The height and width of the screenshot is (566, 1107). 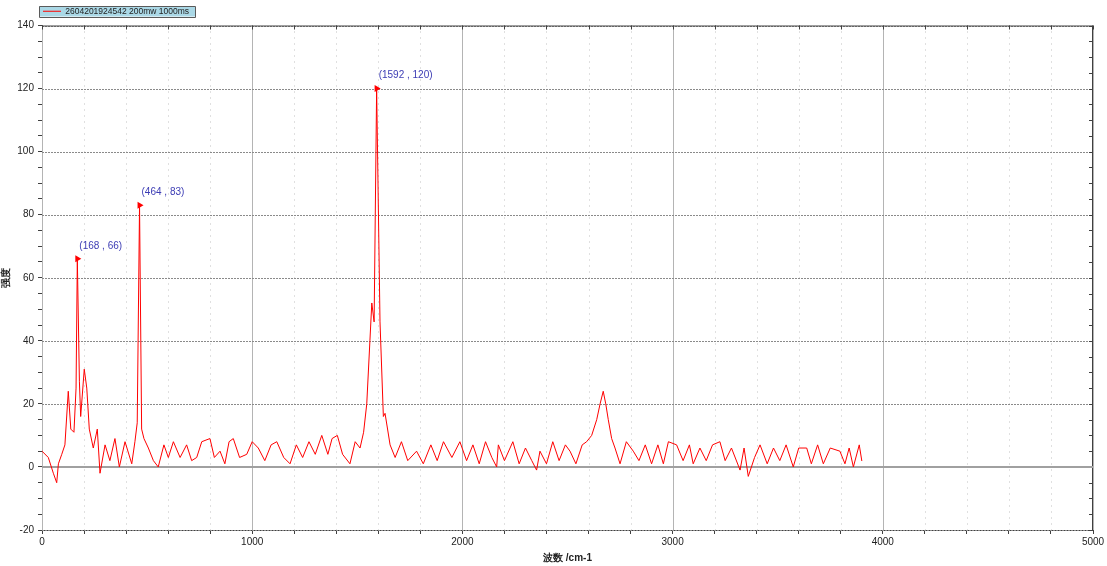 What do you see at coordinates (5, 277) in the screenshot?
I see `y-axis-title: 强度` at bounding box center [5, 277].